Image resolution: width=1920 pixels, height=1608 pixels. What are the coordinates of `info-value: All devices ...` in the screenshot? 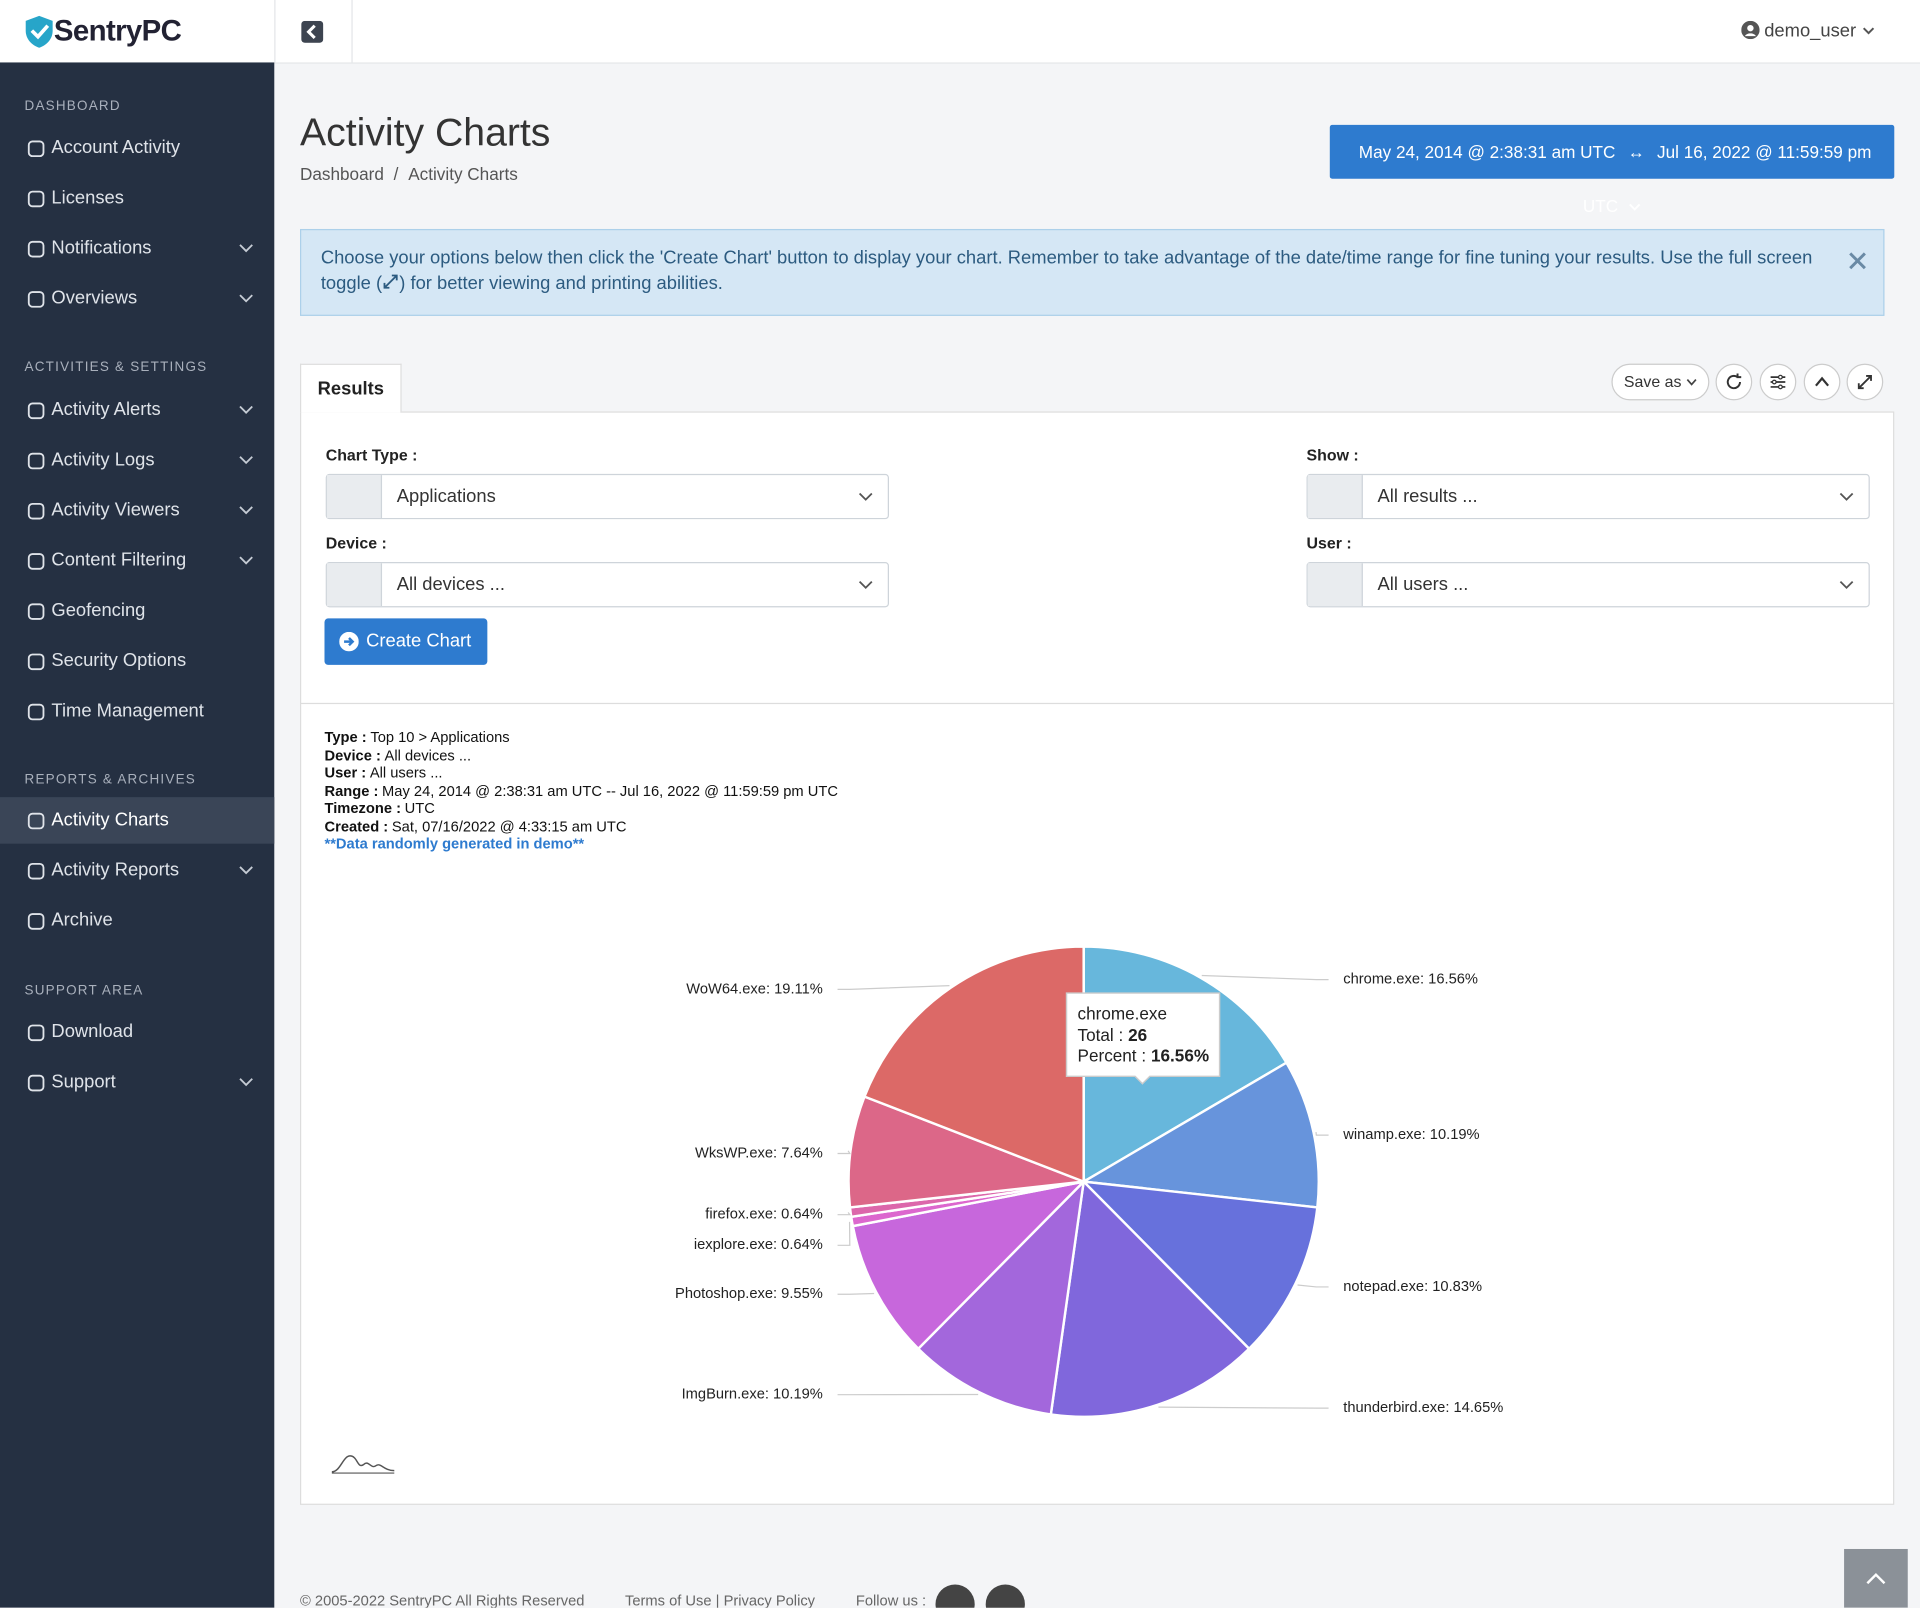 It's located at (428, 755).